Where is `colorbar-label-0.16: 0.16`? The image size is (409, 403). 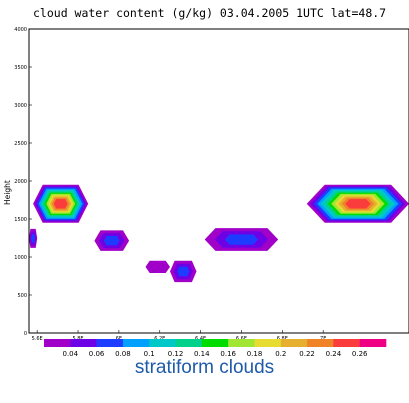 colorbar-label-0.16: 0.16 is located at coordinates (228, 354).